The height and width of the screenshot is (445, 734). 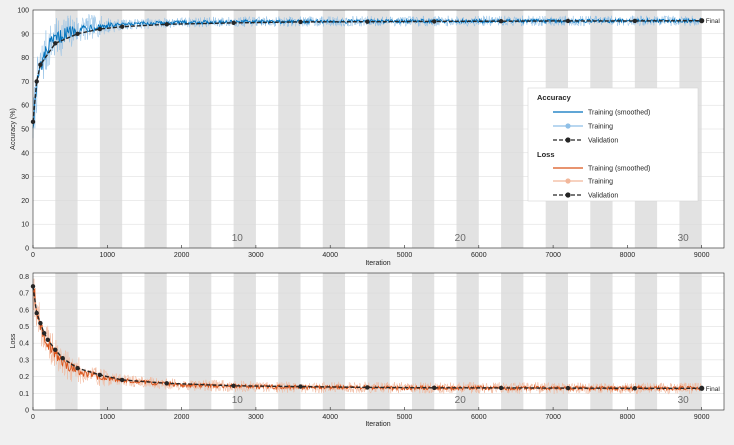 I want to click on y-tick-label: 30, so click(x=25, y=177).